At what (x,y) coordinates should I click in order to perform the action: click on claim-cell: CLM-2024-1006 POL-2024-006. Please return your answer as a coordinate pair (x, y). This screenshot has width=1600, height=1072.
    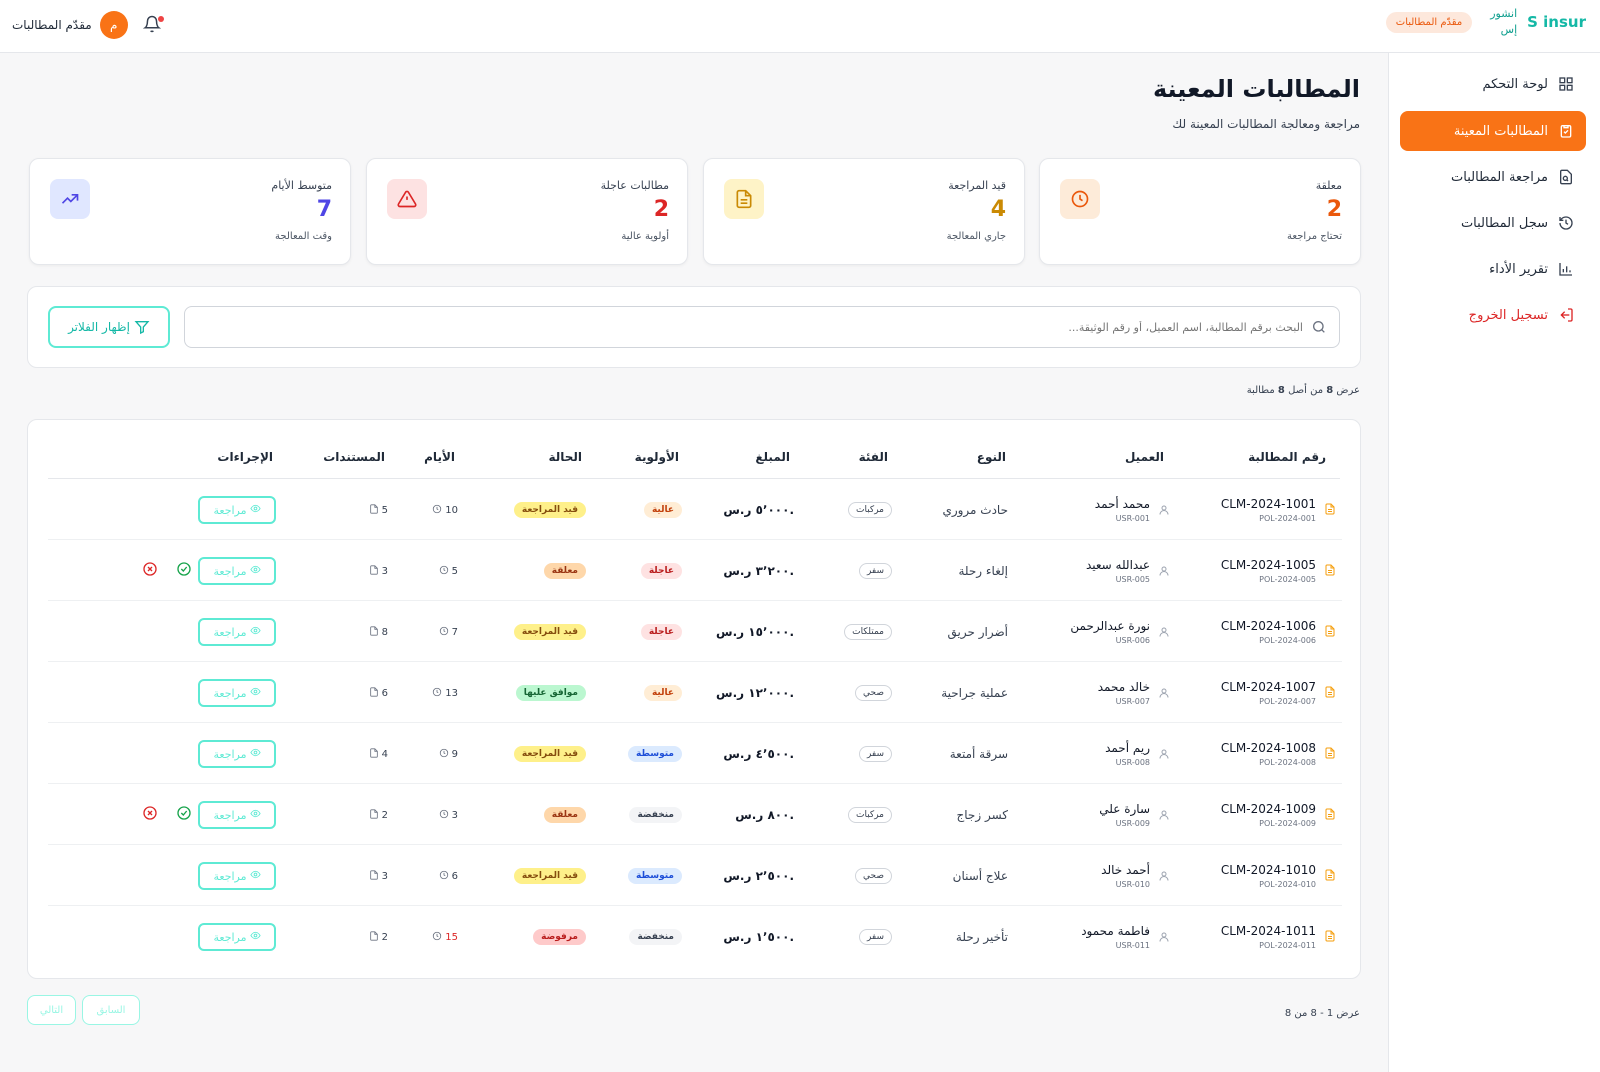
    Looking at the image, I should click on (1278, 632).